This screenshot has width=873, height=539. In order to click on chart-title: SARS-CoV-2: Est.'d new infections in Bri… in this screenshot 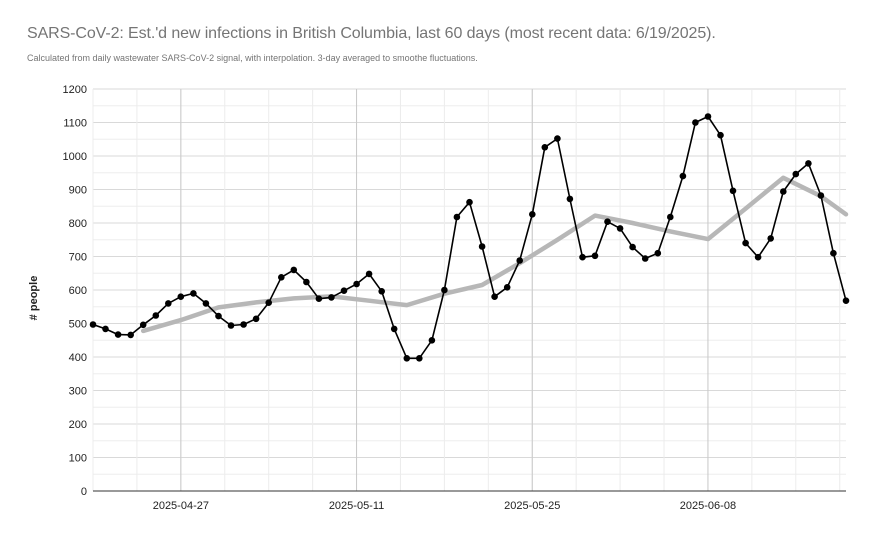, I will do `click(371, 33)`.